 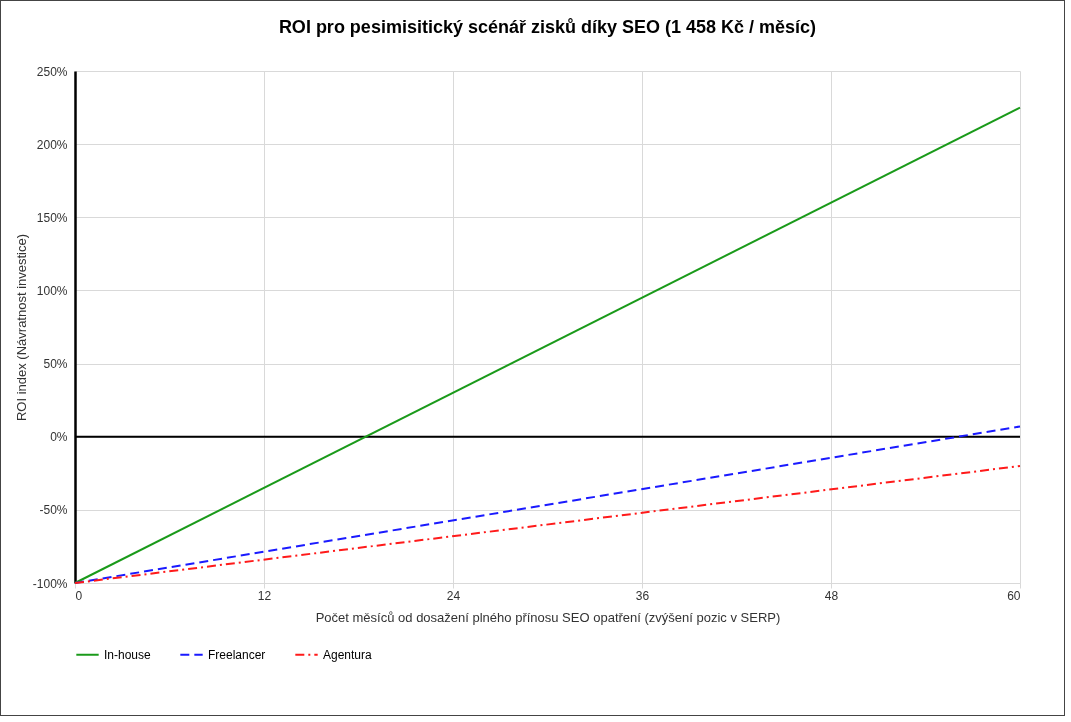 What do you see at coordinates (21, 327) in the screenshot?
I see `y-axis-title: ROI index (Návratnost investice)` at bounding box center [21, 327].